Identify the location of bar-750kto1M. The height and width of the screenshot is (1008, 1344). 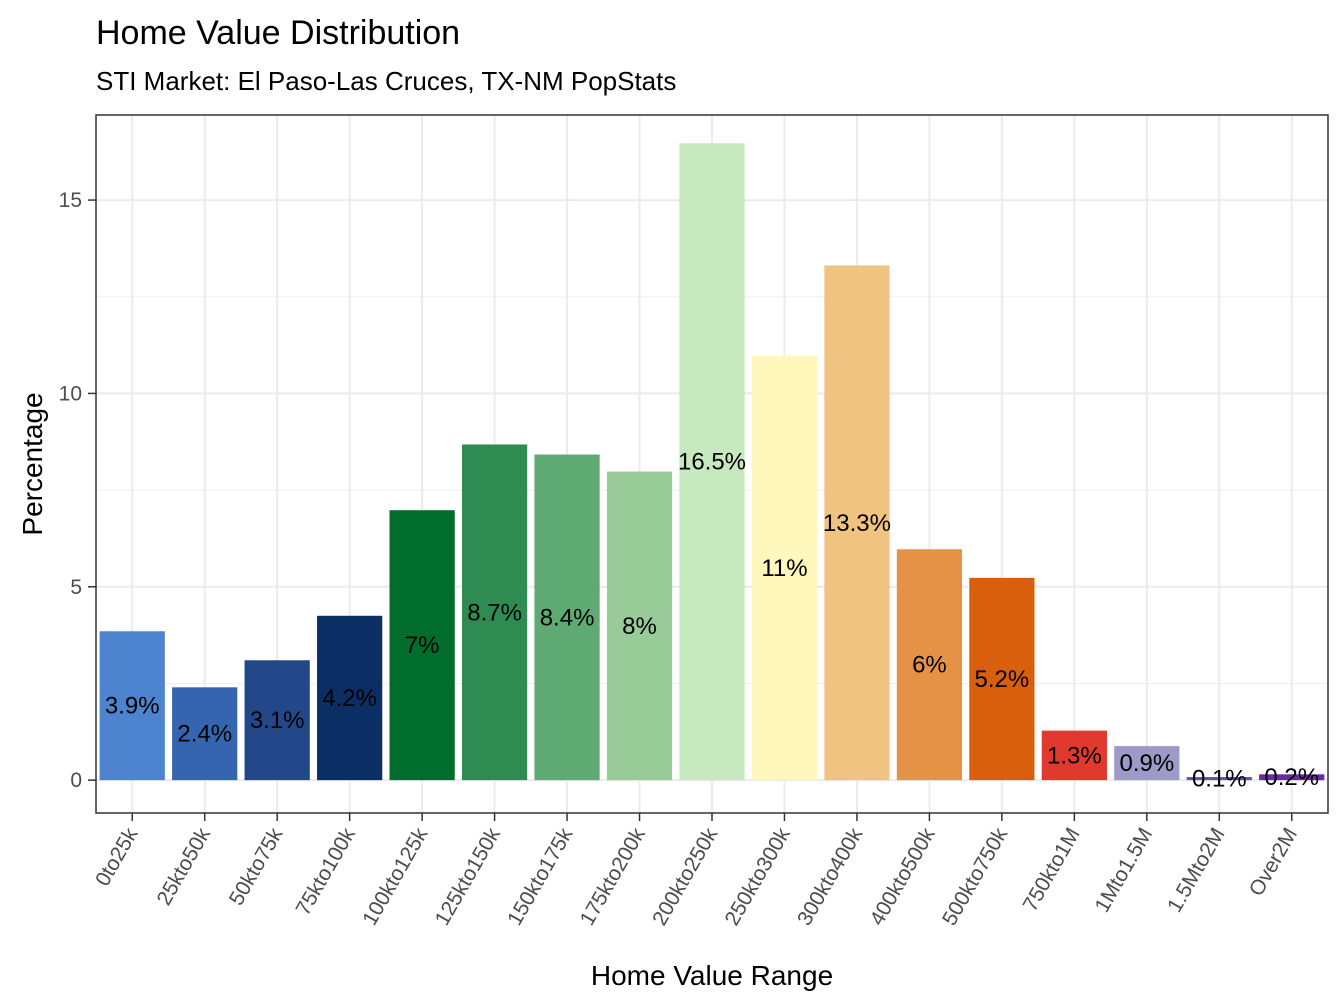
(1074, 755).